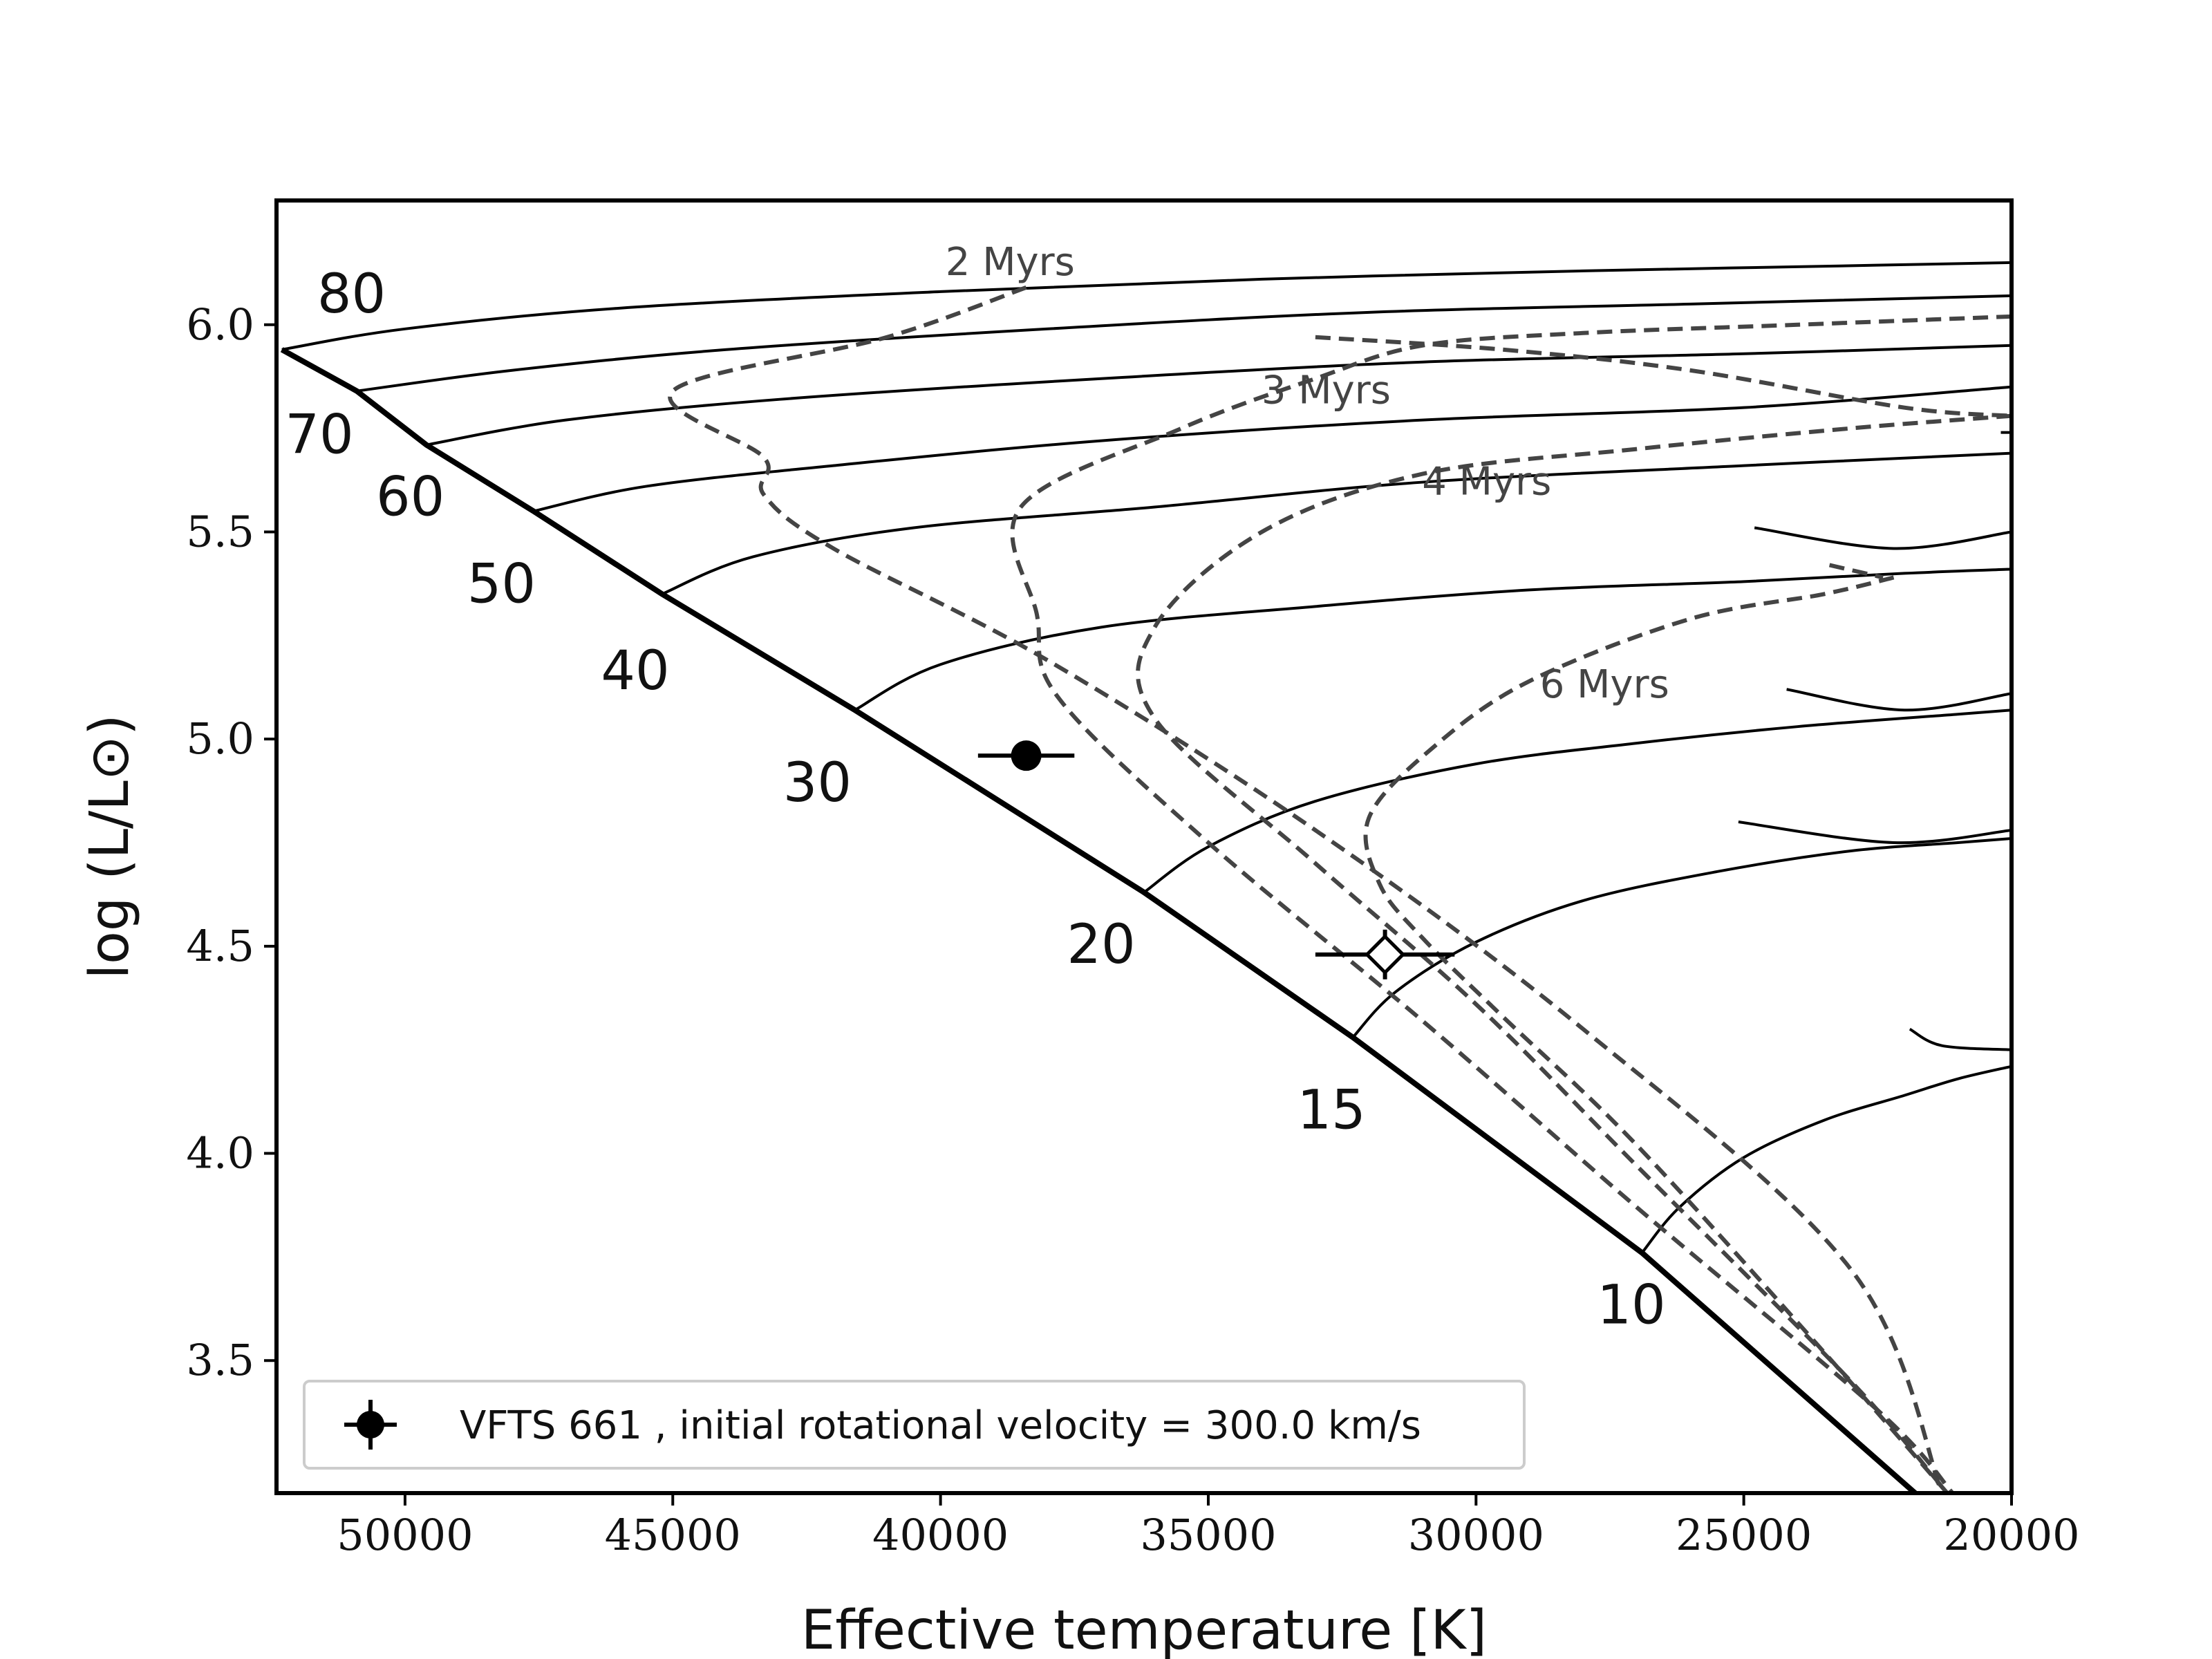  Describe the element at coordinates (1476, 1535) in the screenshot. I see `x-tick-label-30000: 30000` at that location.